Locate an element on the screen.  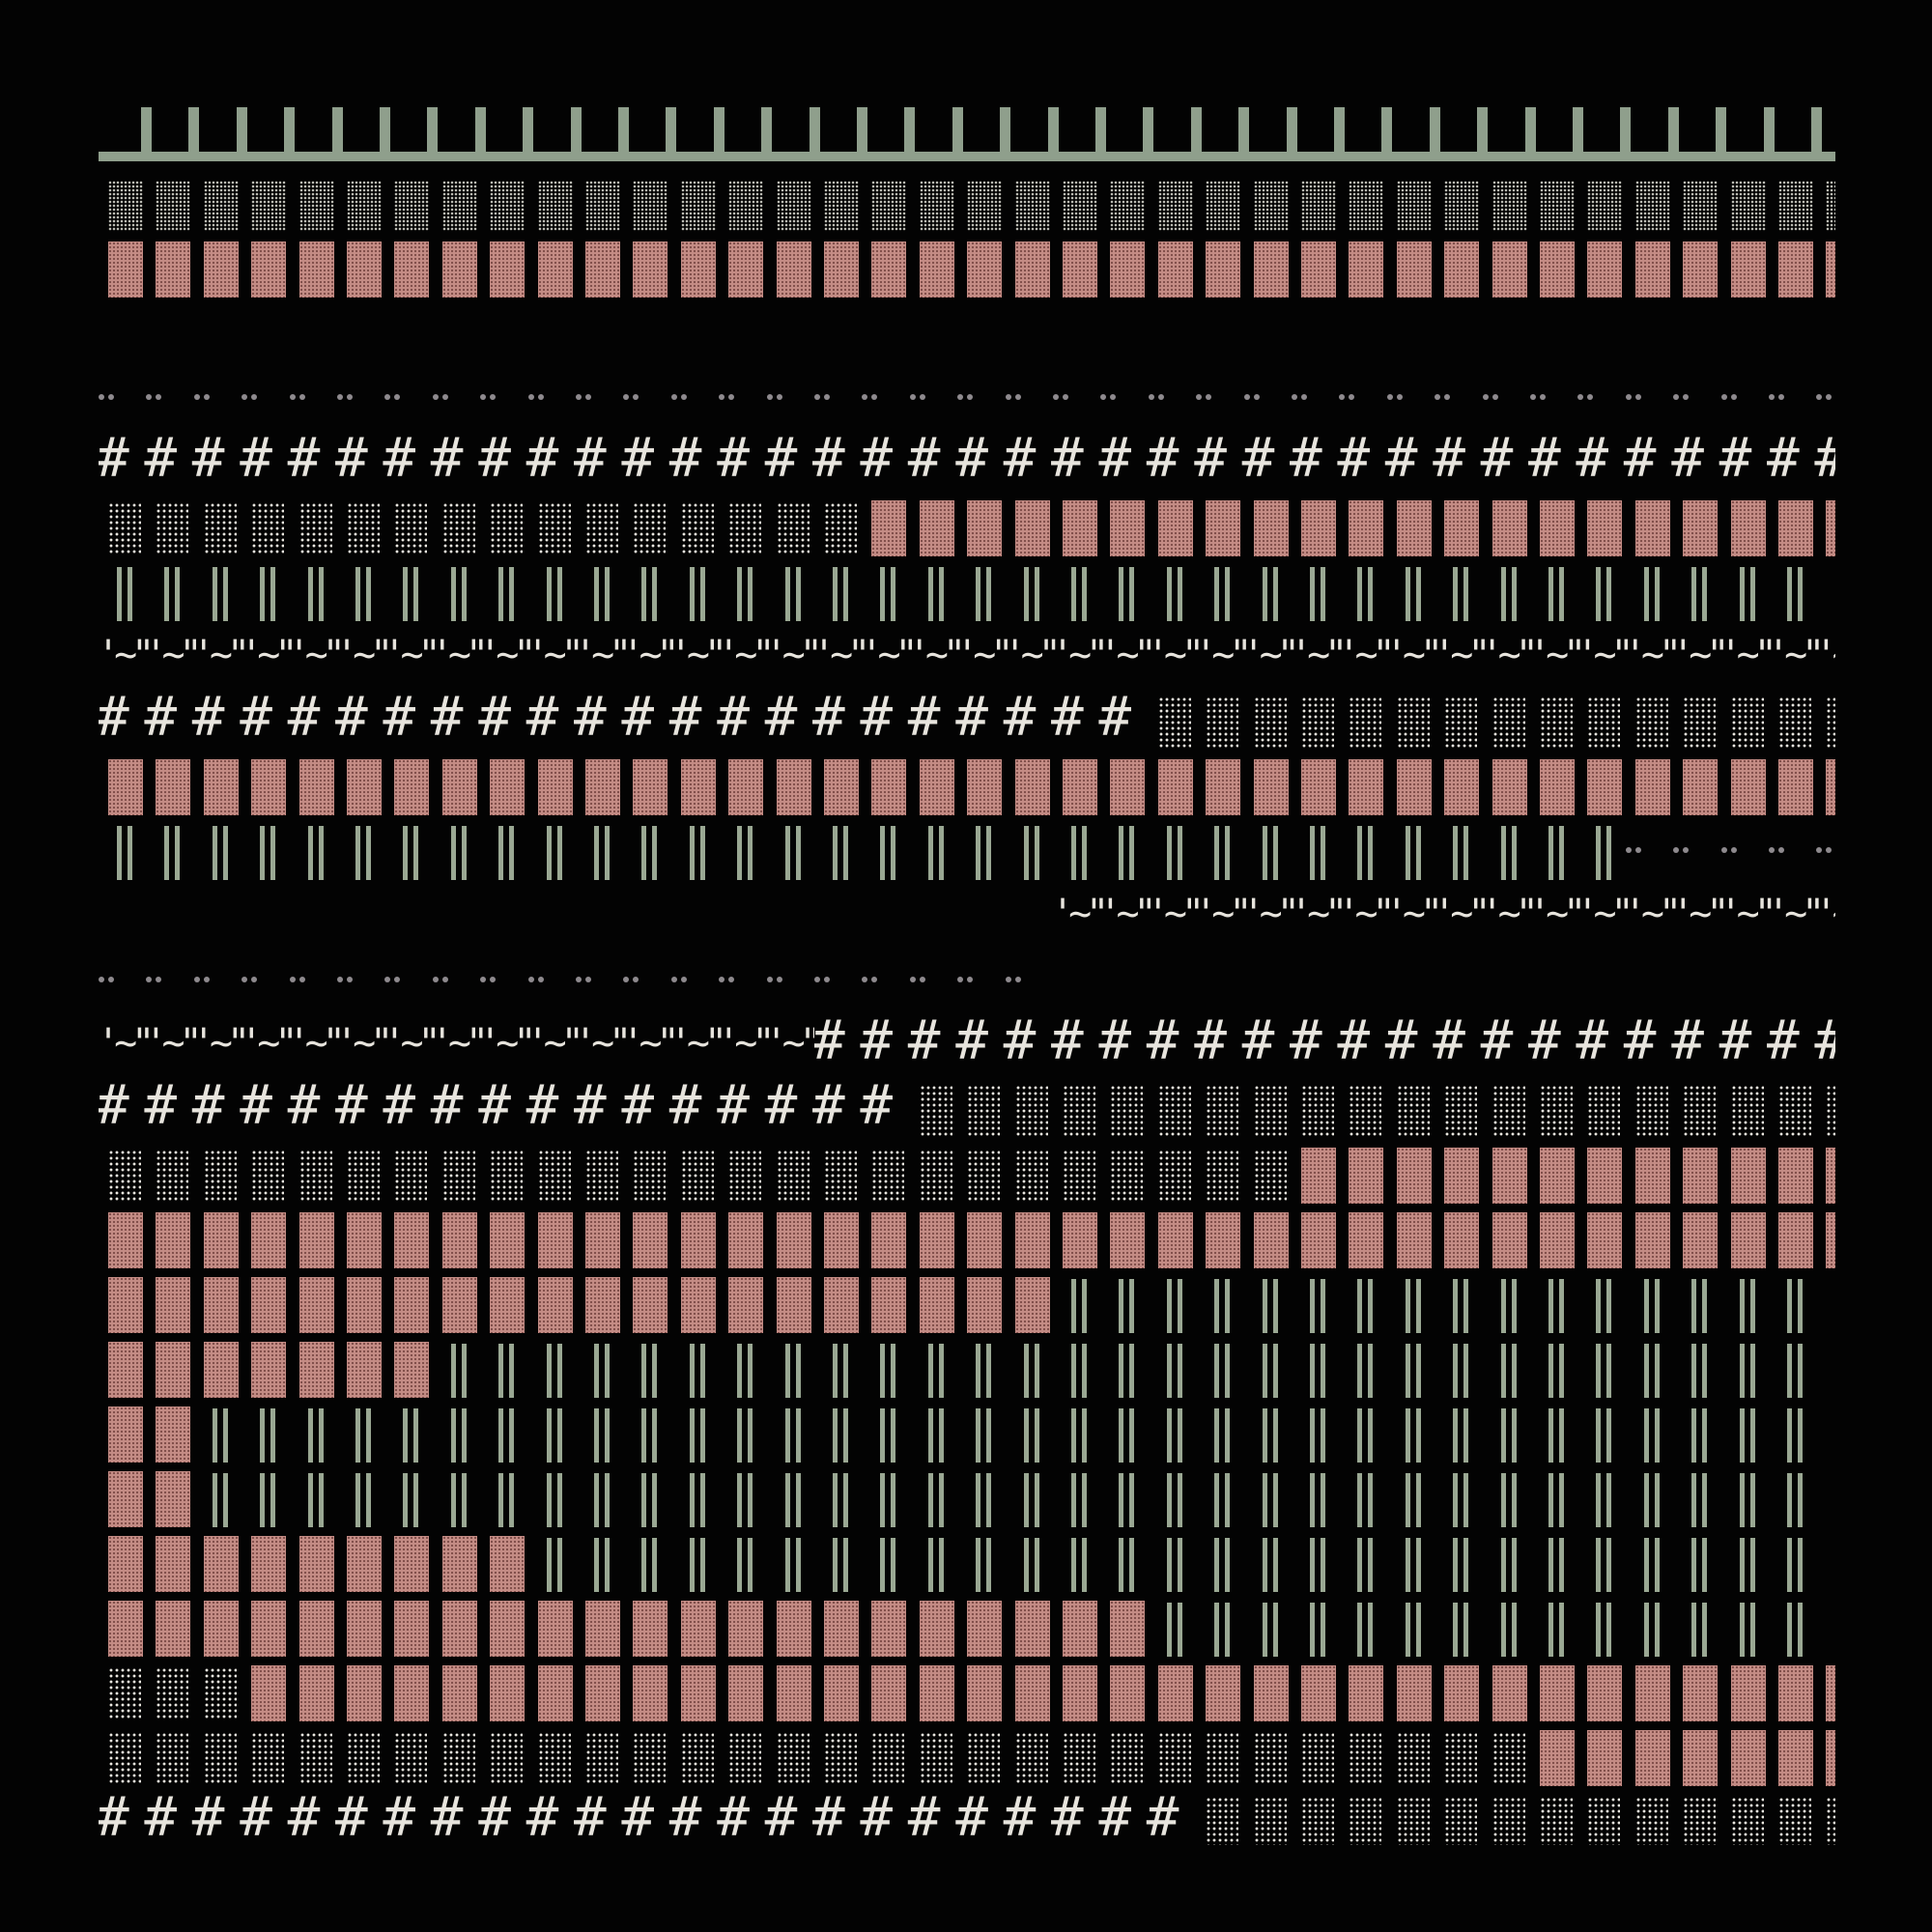
hash-segment is located at coordinates (967, 460).